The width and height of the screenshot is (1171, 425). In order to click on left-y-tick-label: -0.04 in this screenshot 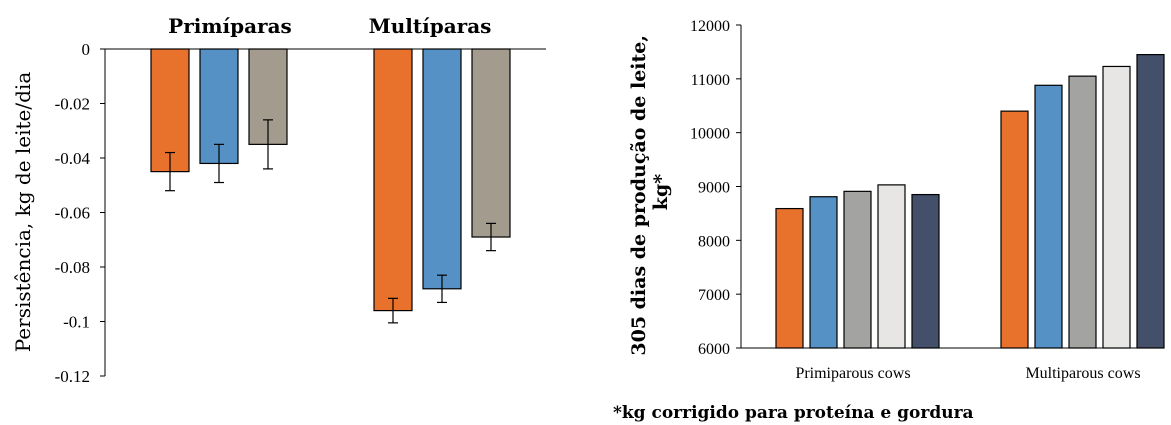, I will do `click(73, 158)`.